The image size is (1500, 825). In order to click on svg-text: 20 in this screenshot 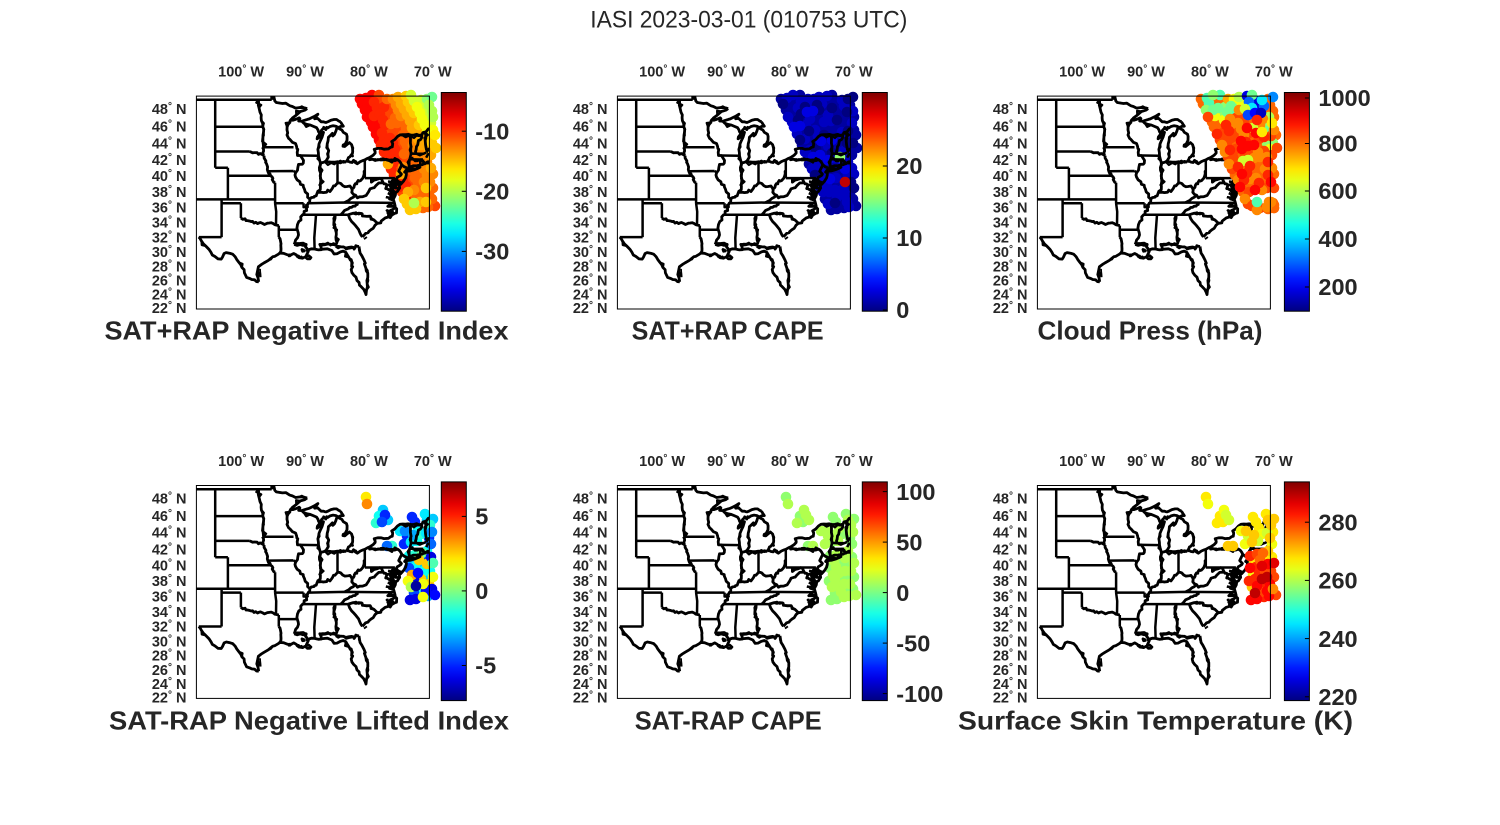, I will do `click(909, 166)`.